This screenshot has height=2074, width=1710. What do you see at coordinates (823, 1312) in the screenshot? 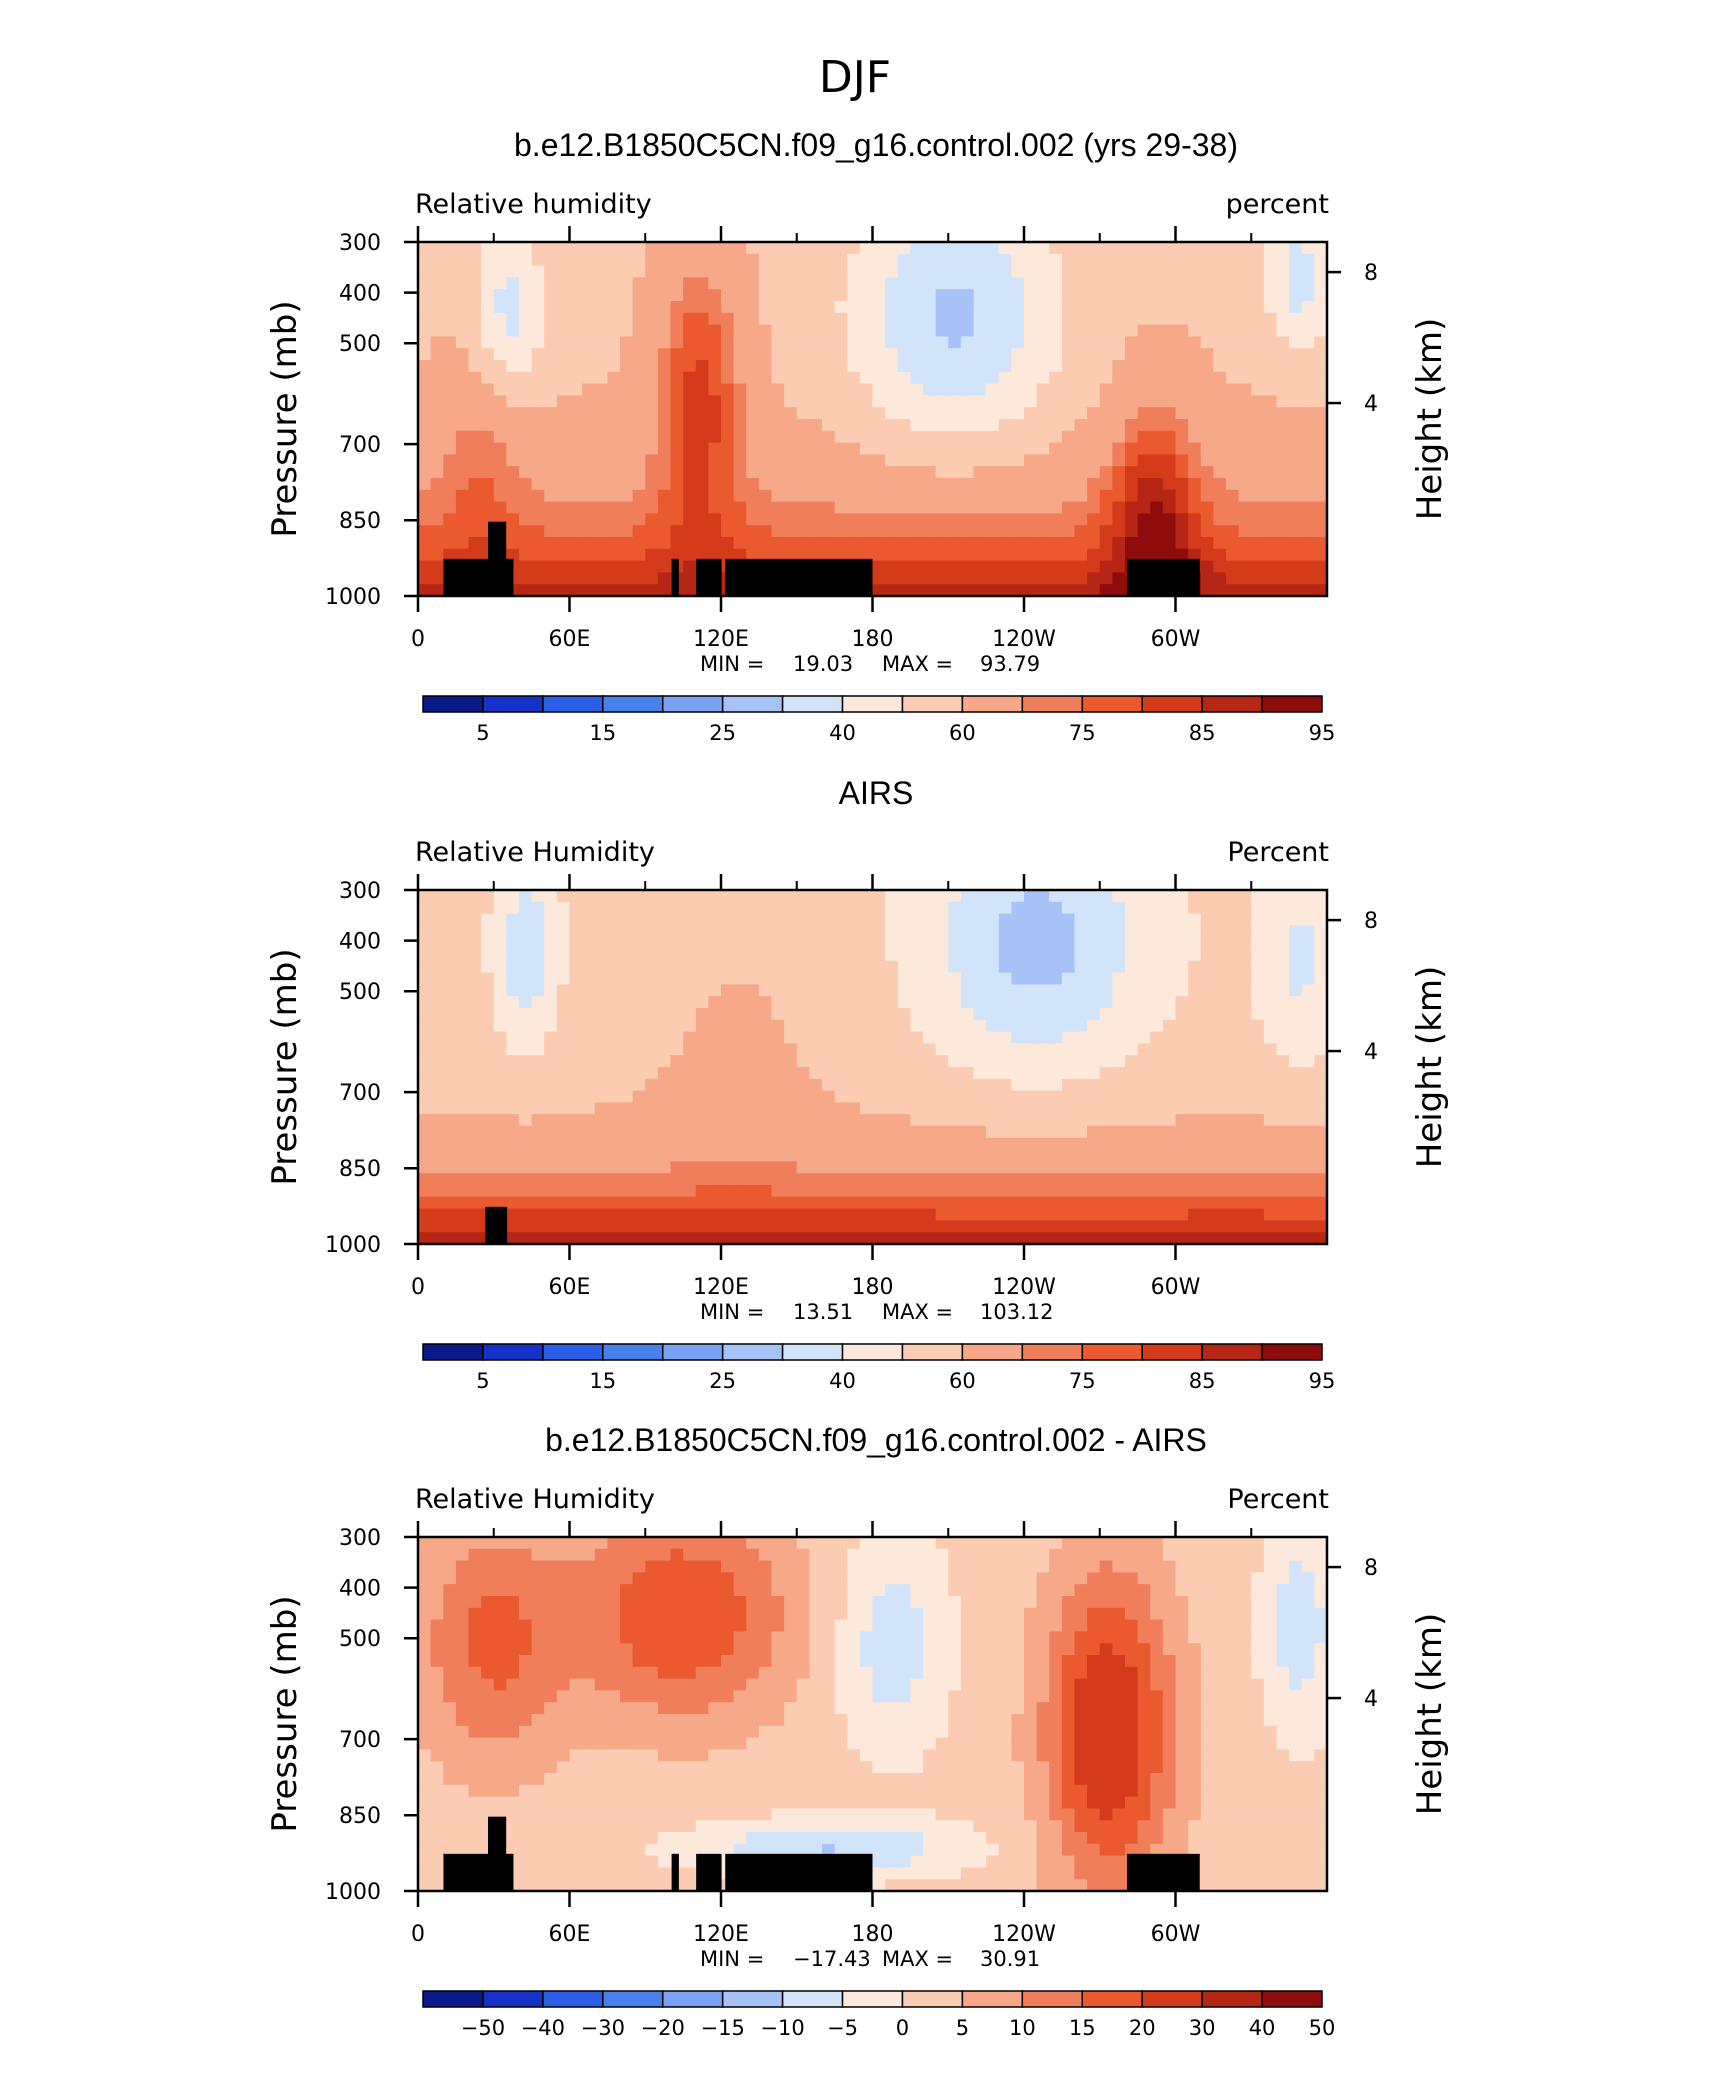
I see `min-value: 13.51` at bounding box center [823, 1312].